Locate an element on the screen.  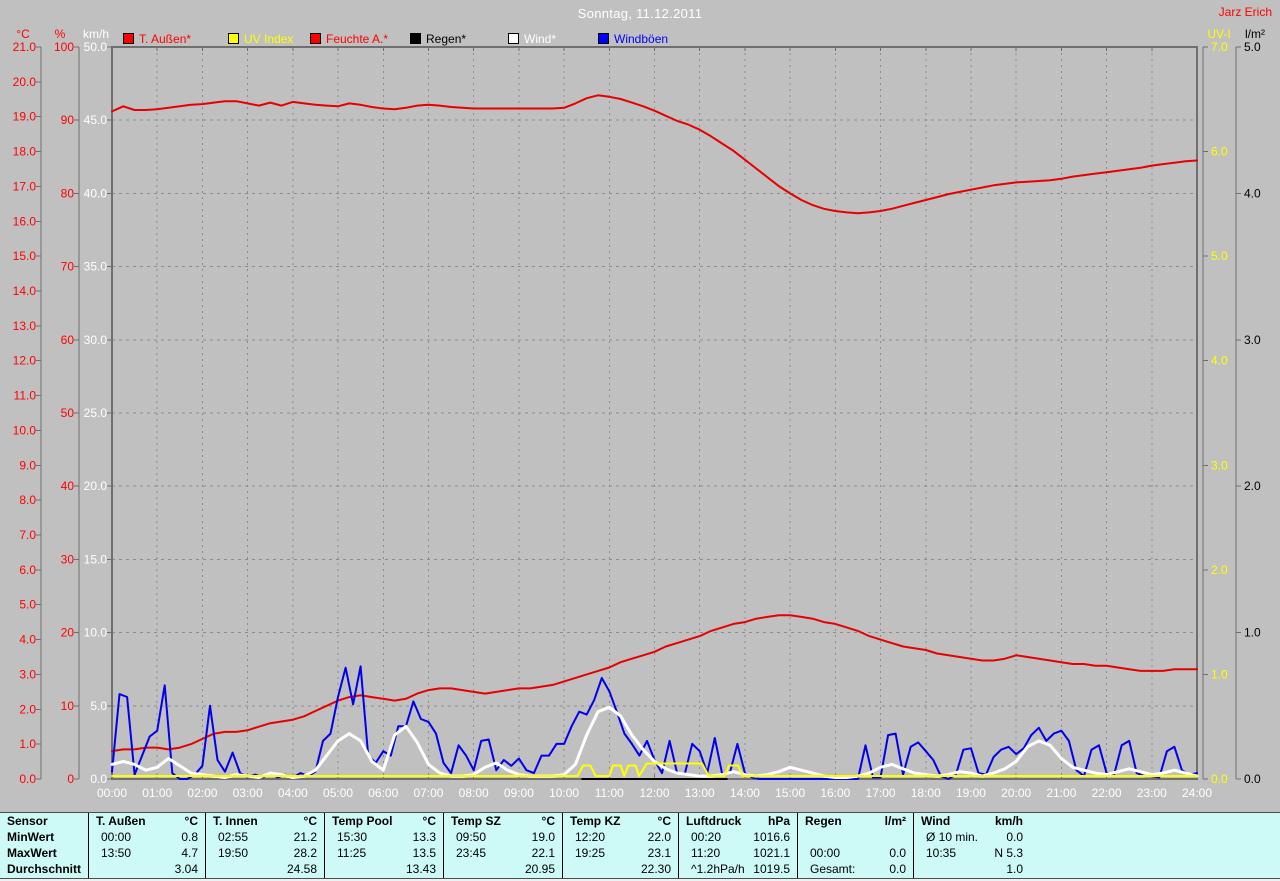
x-axis-label: 14:00 is located at coordinates (745, 793).